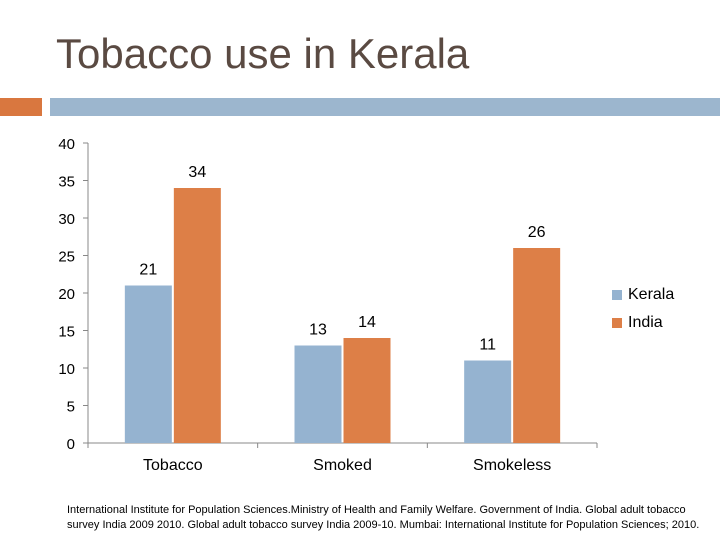  I want to click on bar-india-smokeless, so click(537, 345).